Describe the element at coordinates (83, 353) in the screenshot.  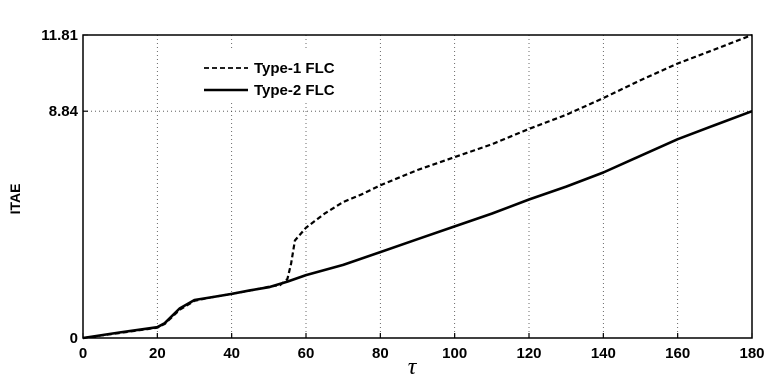
I see `x-tick-label: 0` at that location.